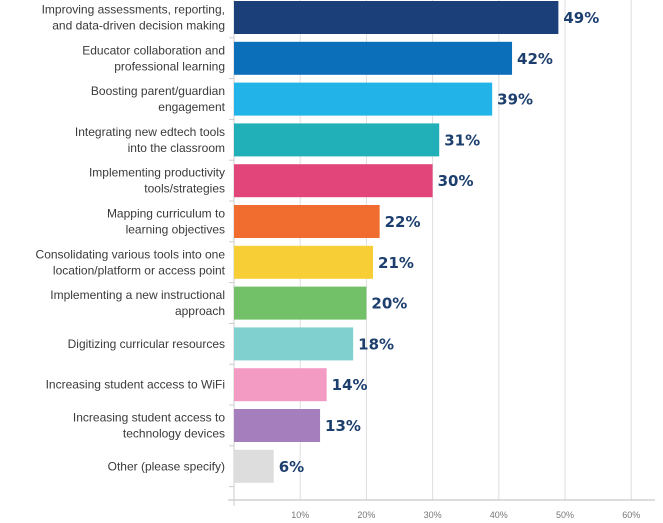 Image resolution: width=663 pixels, height=523 pixels. Describe the element at coordinates (191, 107) in the screenshot. I see `category-label: engagement` at that location.